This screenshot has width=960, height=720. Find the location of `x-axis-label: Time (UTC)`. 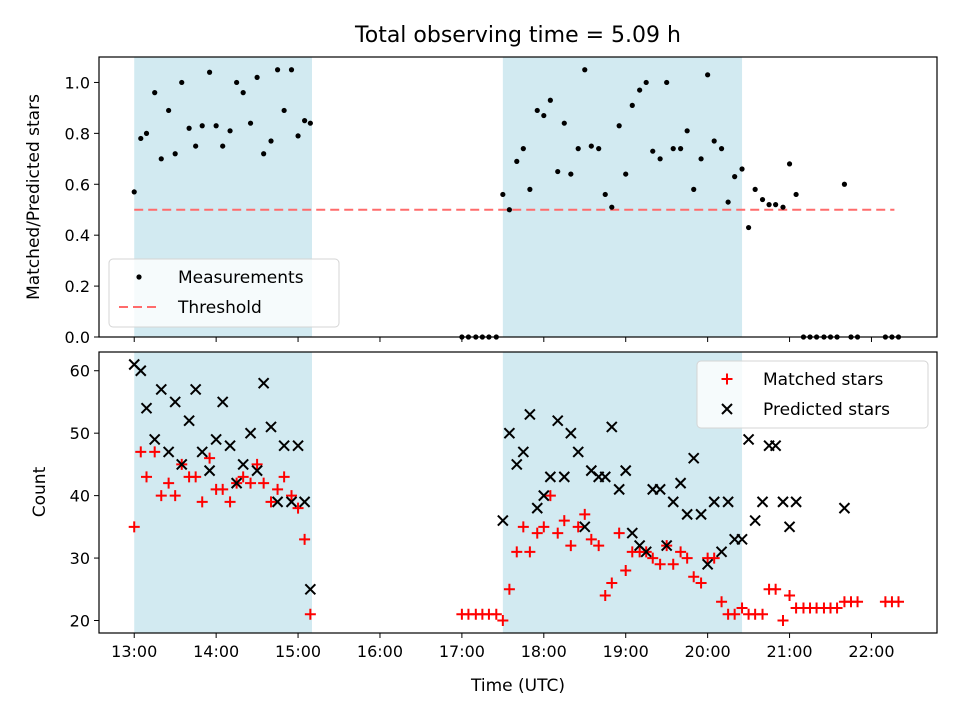

x-axis-label: Time (UTC) is located at coordinates (517, 686).